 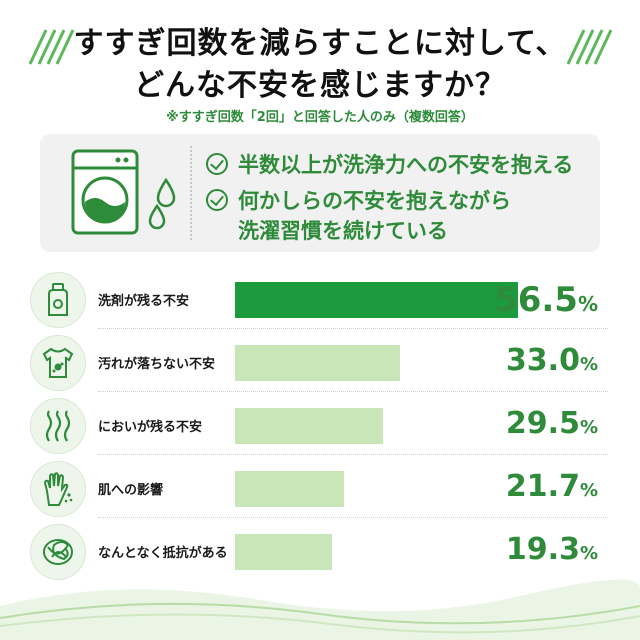 I want to click on tangled-lines-icon, so click(x=58, y=552).